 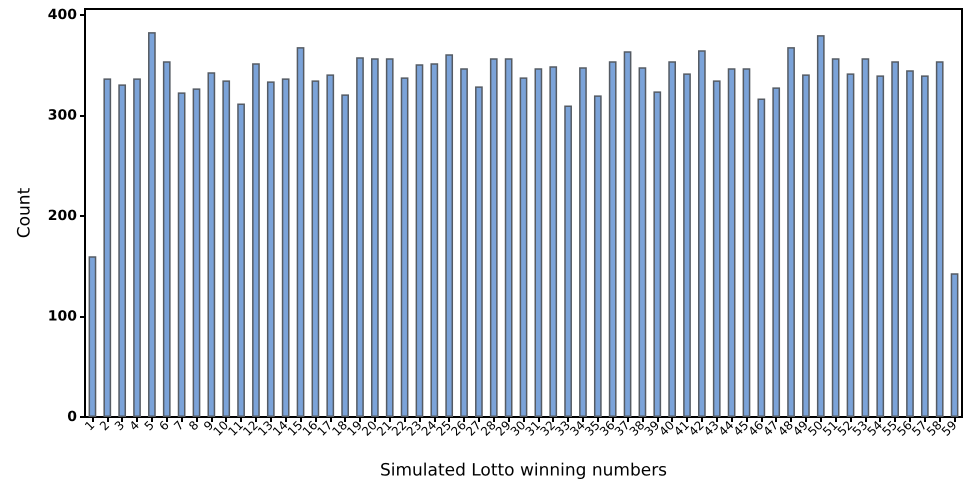 What do you see at coordinates (194, 426) in the screenshot?
I see `x-tick-label: 8` at bounding box center [194, 426].